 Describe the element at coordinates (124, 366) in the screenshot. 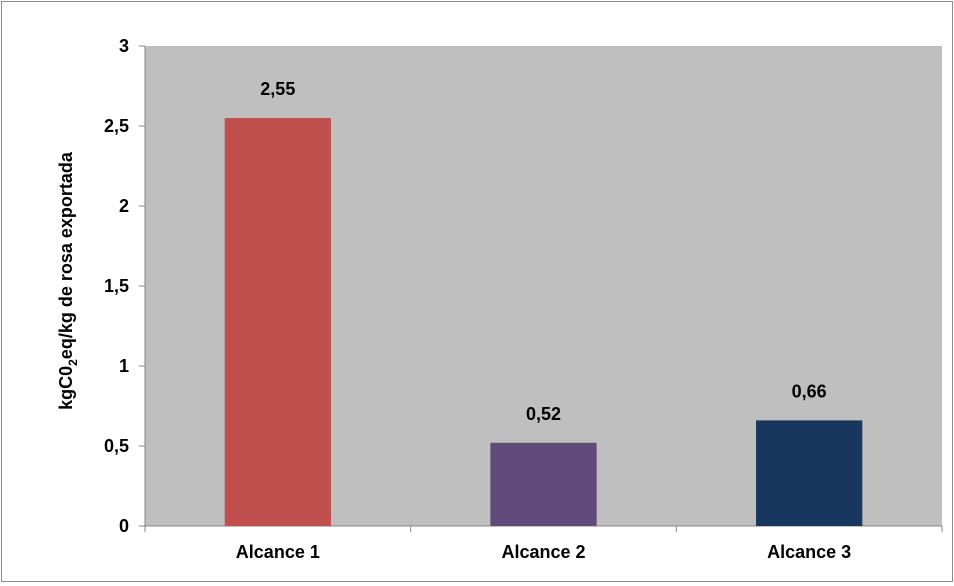

I see `y-tick-label: 1` at that location.